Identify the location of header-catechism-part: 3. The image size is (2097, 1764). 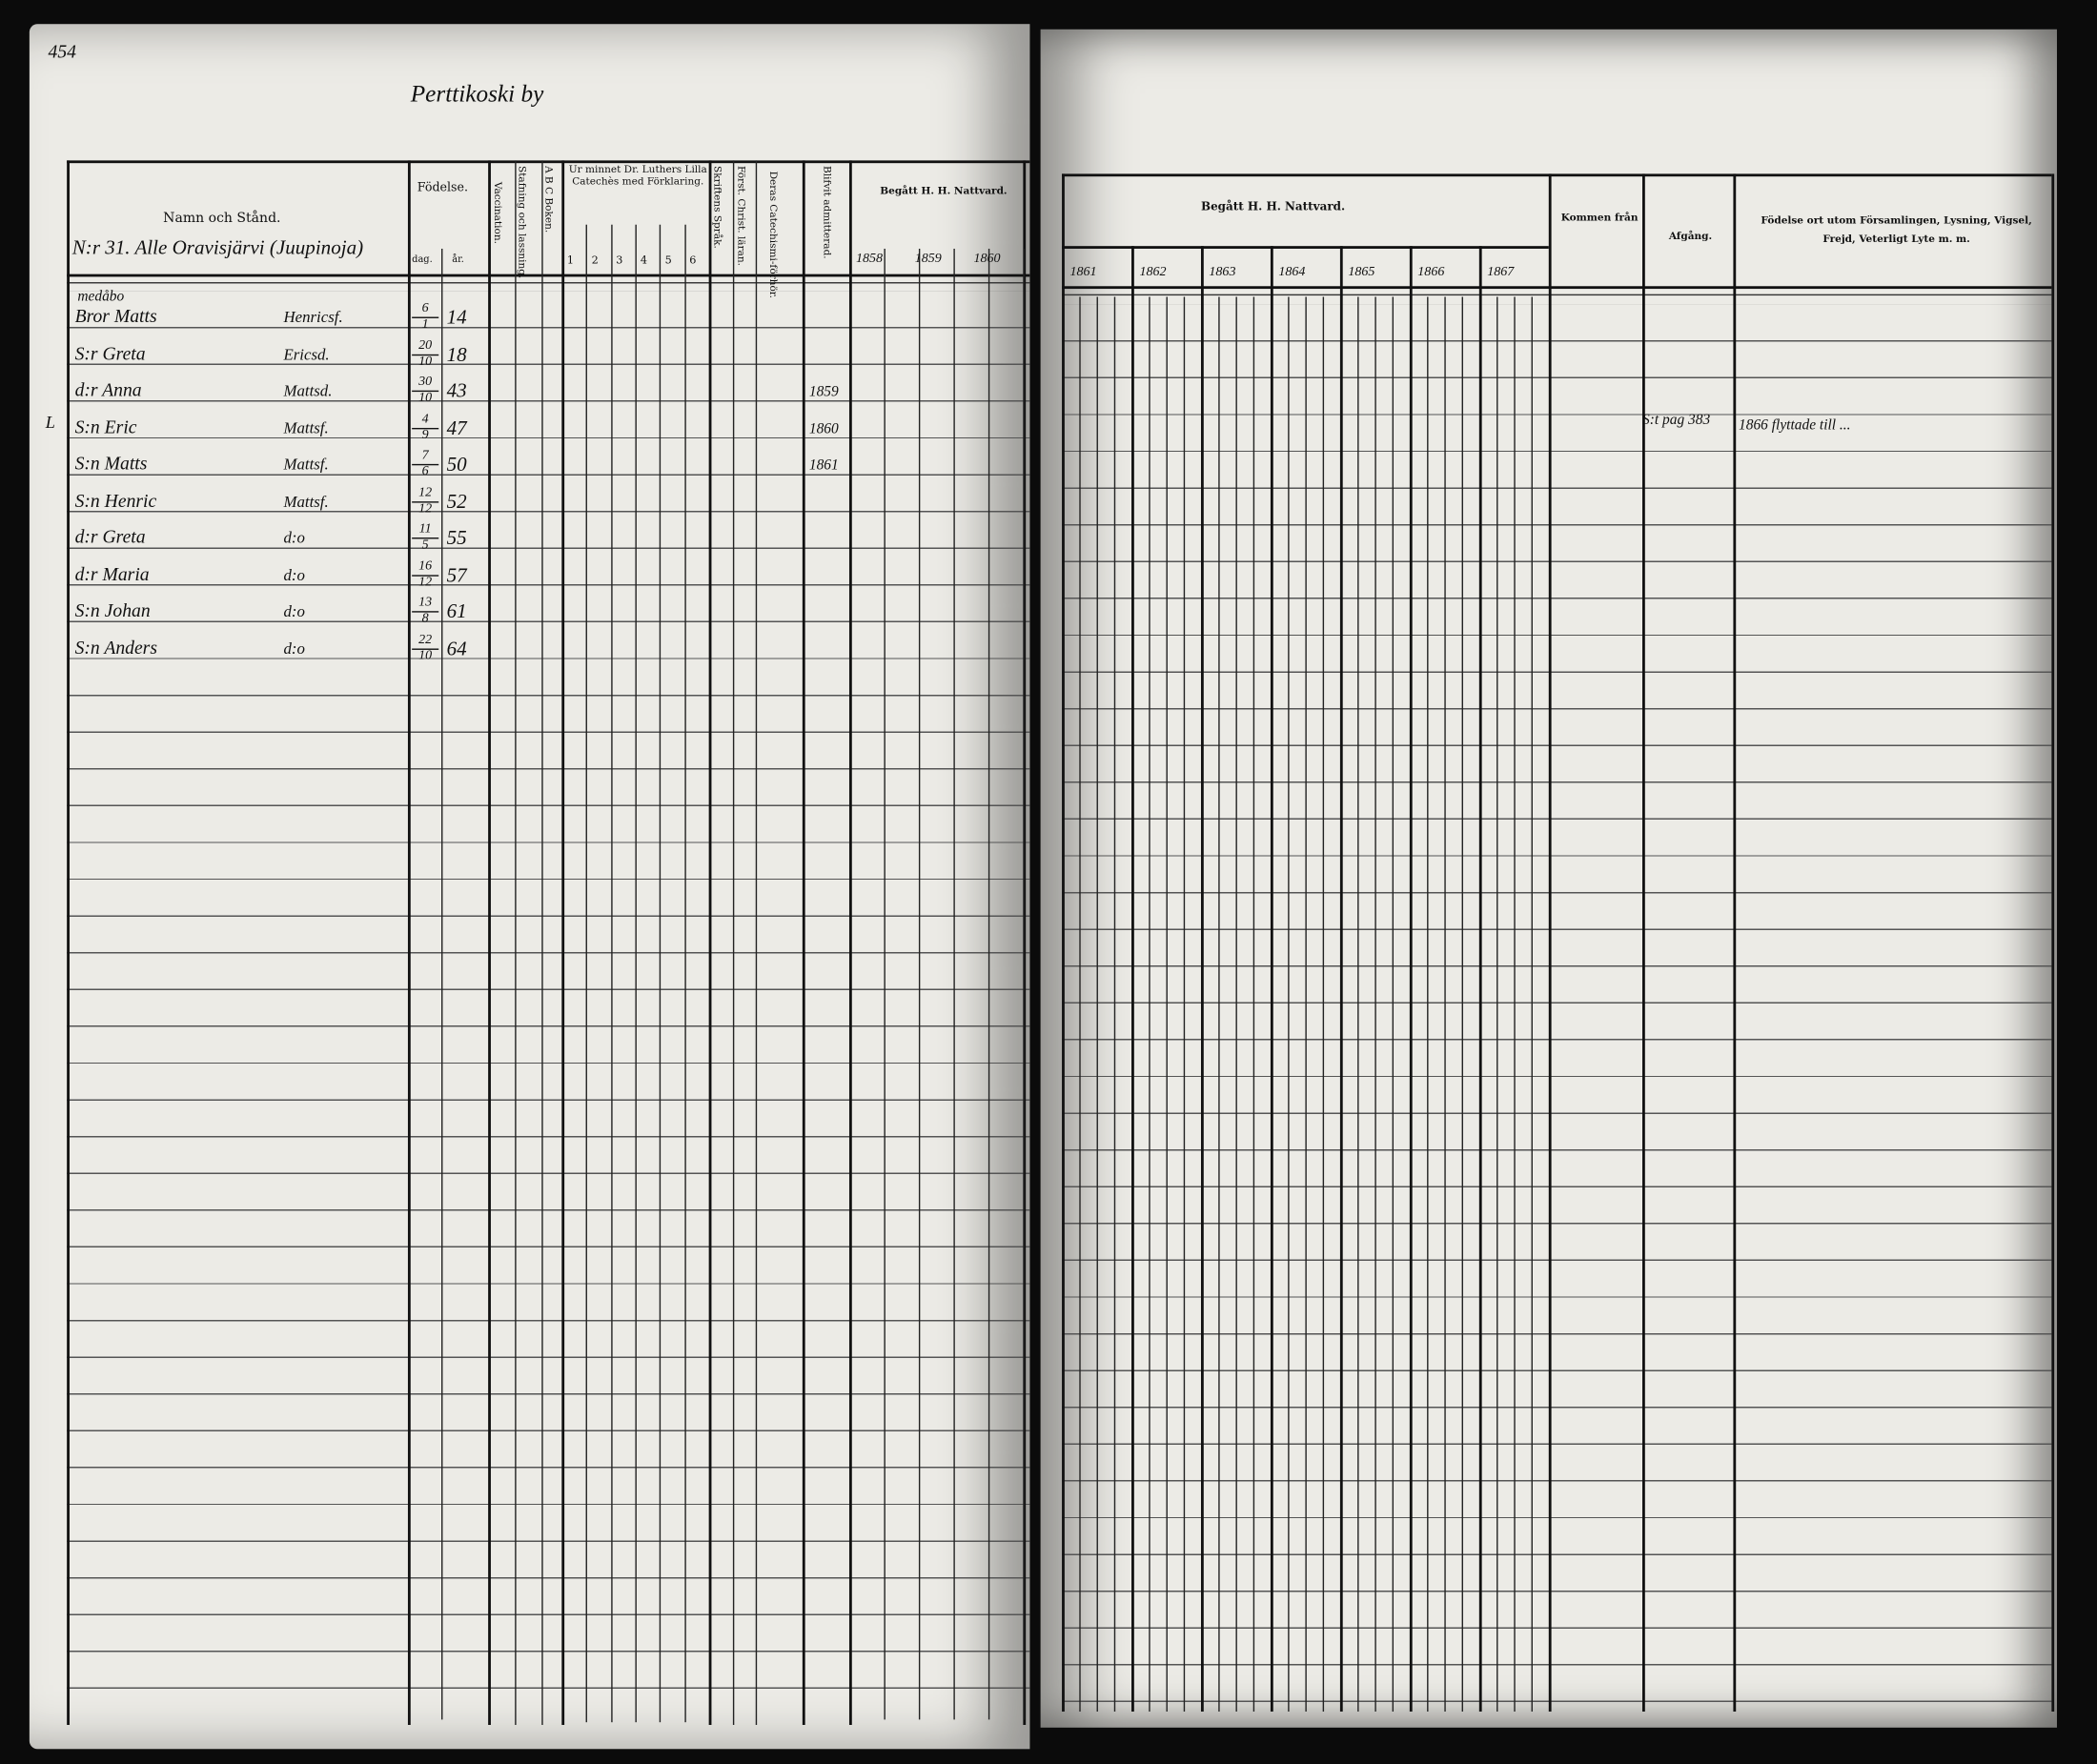
(619, 260).